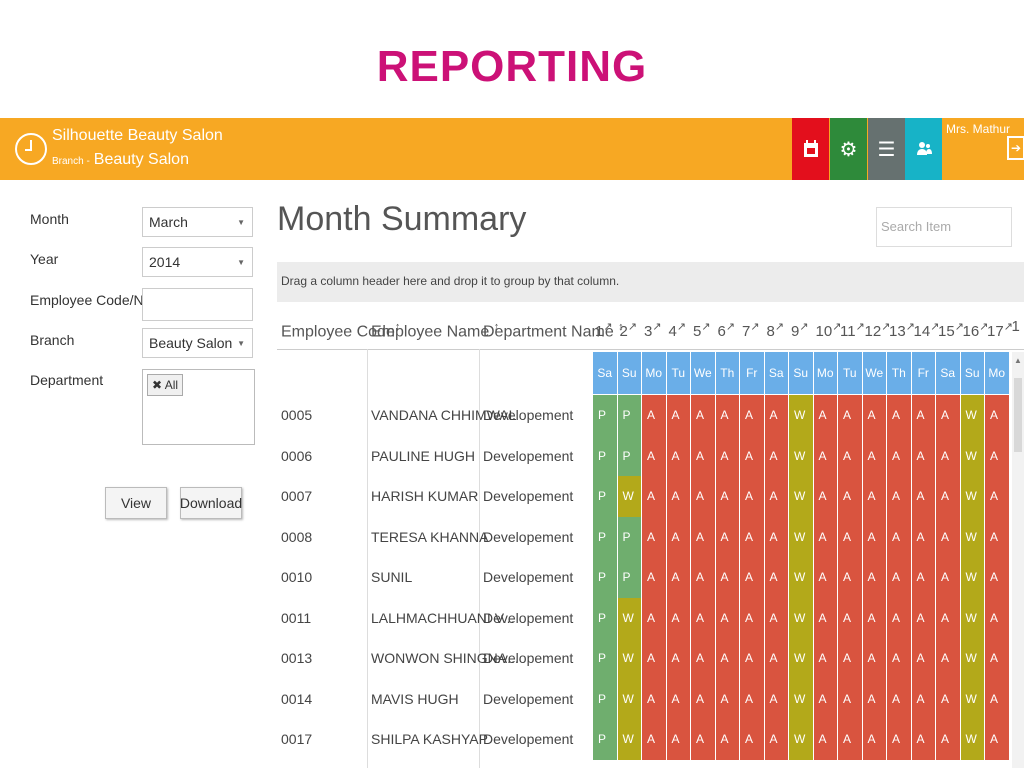 This screenshot has height=768, width=1024. I want to click on column-header-day: 7↗, so click(751, 327).